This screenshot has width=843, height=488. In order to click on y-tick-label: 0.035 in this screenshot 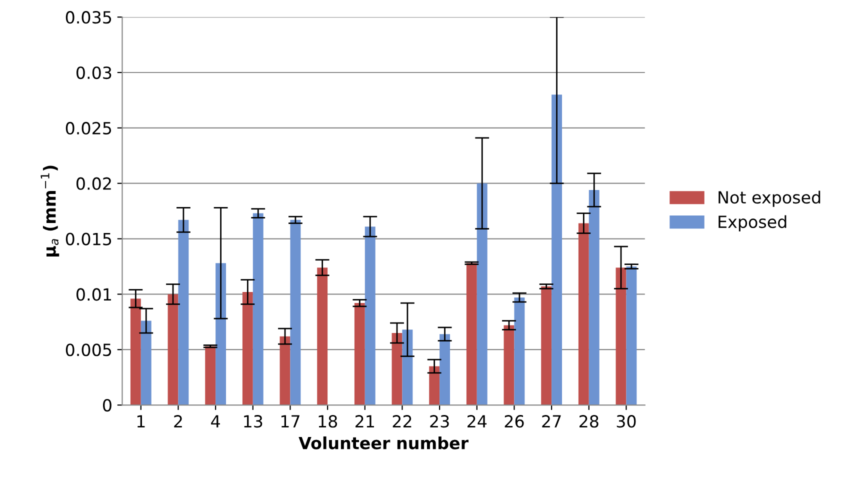, I will do `click(89, 17)`.